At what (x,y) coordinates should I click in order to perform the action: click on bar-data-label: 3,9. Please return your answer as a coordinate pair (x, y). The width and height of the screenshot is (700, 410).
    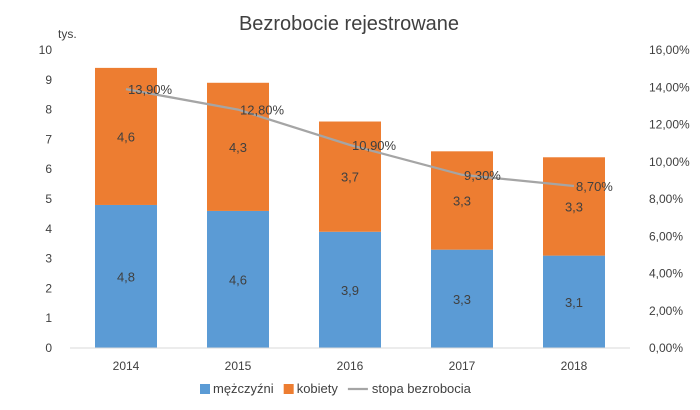
    Looking at the image, I should click on (350, 290).